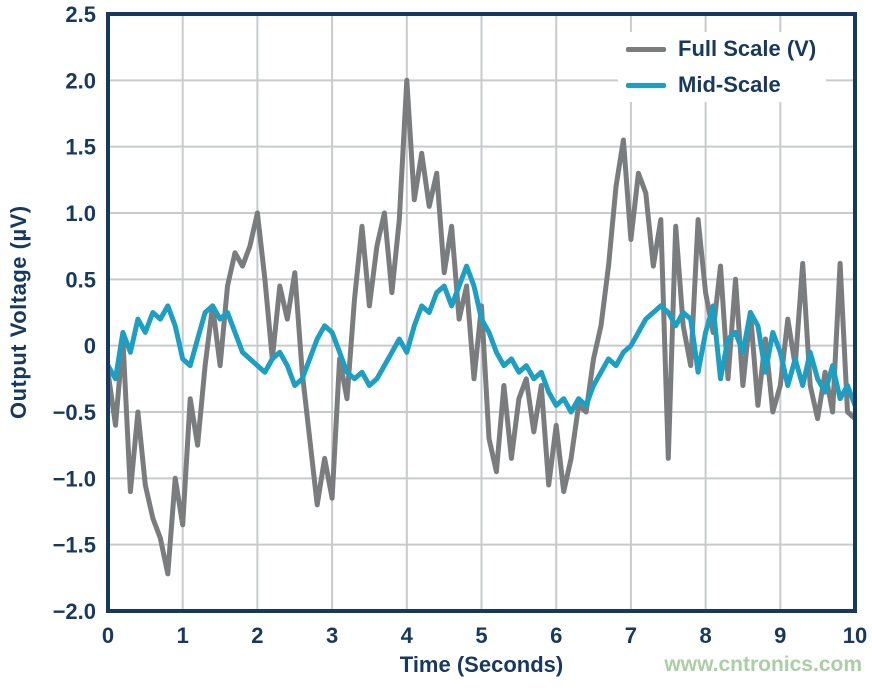 This screenshot has width=872, height=697. Describe the element at coordinates (646, 85) in the screenshot. I see `mid-scale-line-swatch` at that location.